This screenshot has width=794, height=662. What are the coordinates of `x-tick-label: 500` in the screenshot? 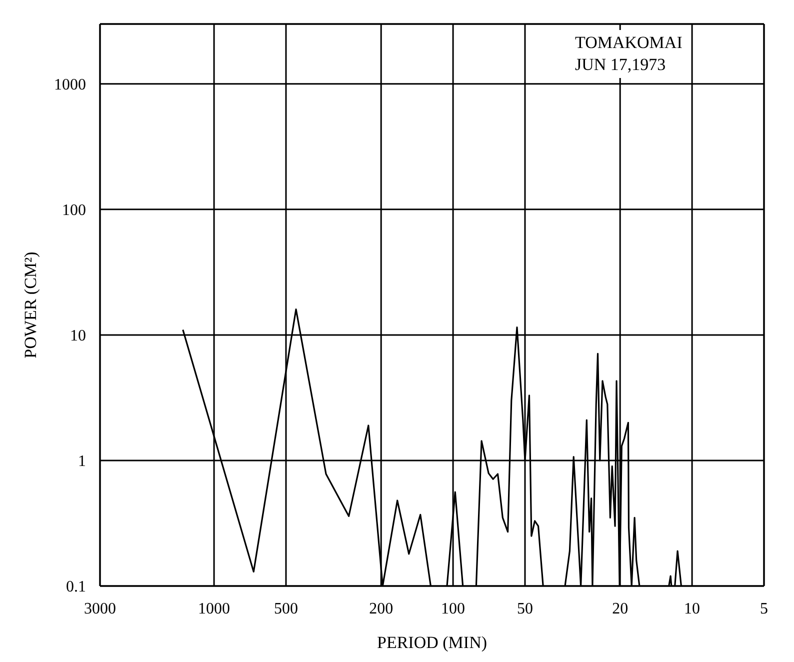 It's located at (286, 609).